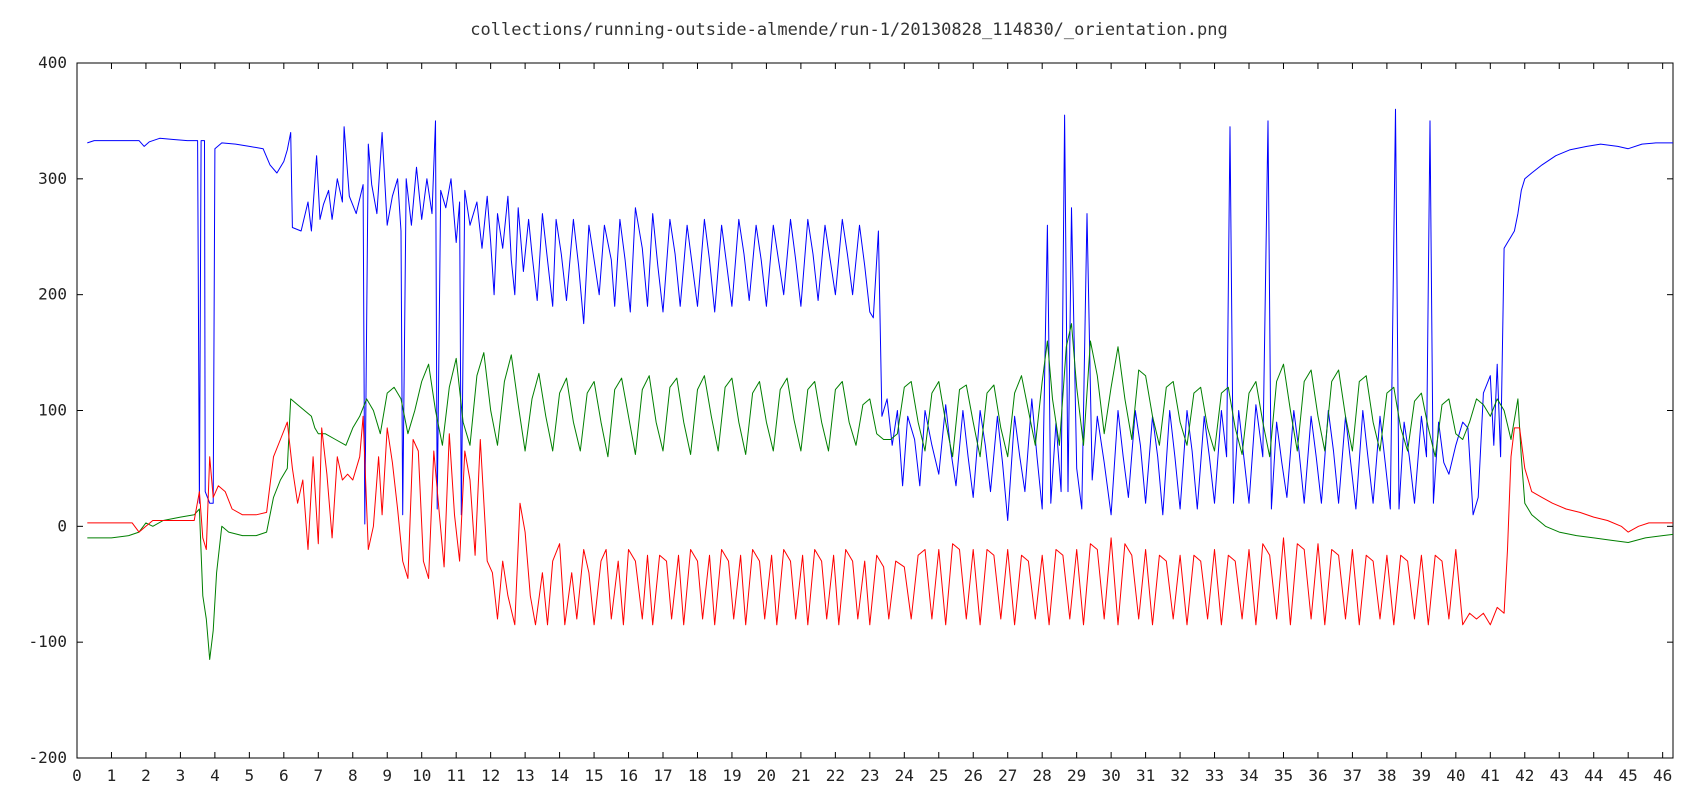  What do you see at coordinates (52, 294) in the screenshot?
I see `y-tick-label: 200` at bounding box center [52, 294].